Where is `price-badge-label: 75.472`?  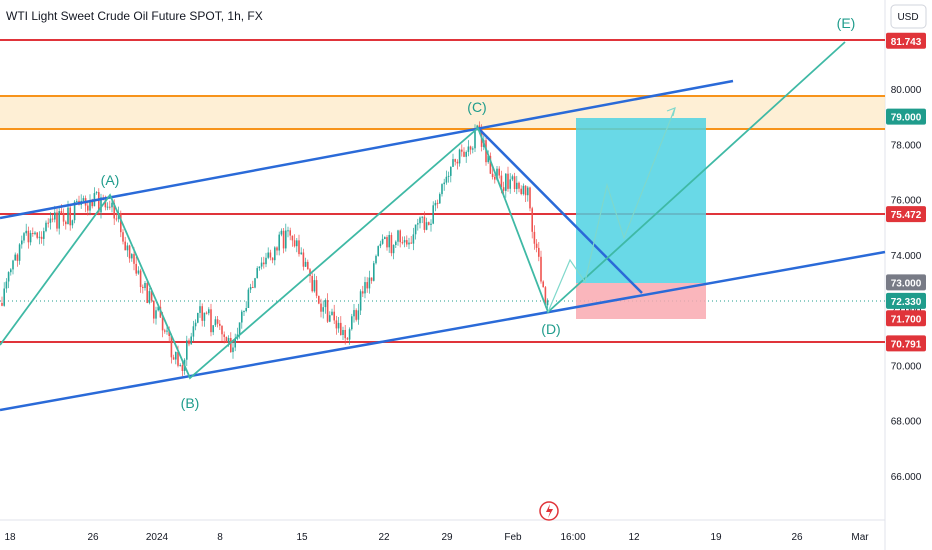
price-badge-label: 75.472 is located at coordinates (906, 215).